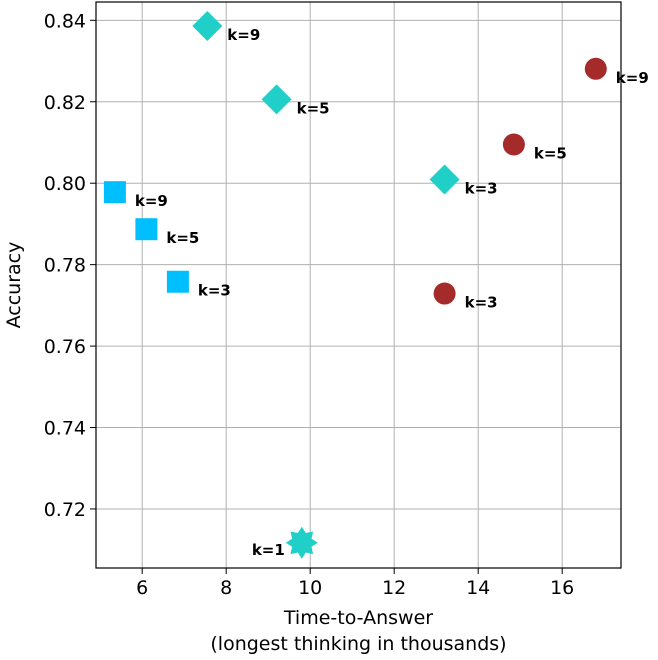 The image size is (658, 660). Describe the element at coordinates (65, 21) in the screenshot. I see `y-tick-label: 0.84` at that location.